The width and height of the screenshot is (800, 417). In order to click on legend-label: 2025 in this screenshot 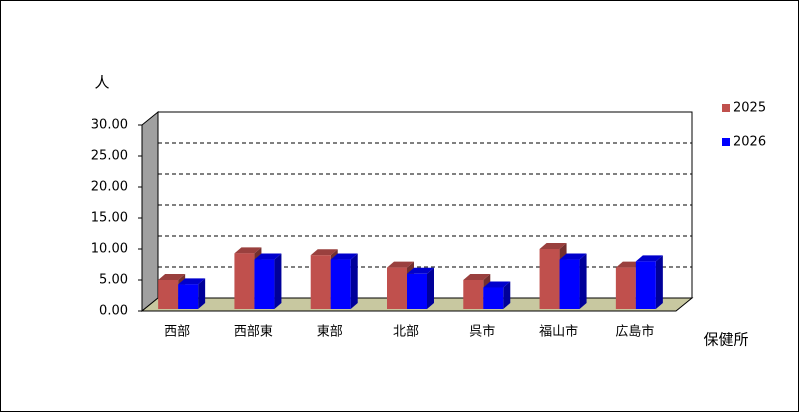, I will do `click(749, 108)`.